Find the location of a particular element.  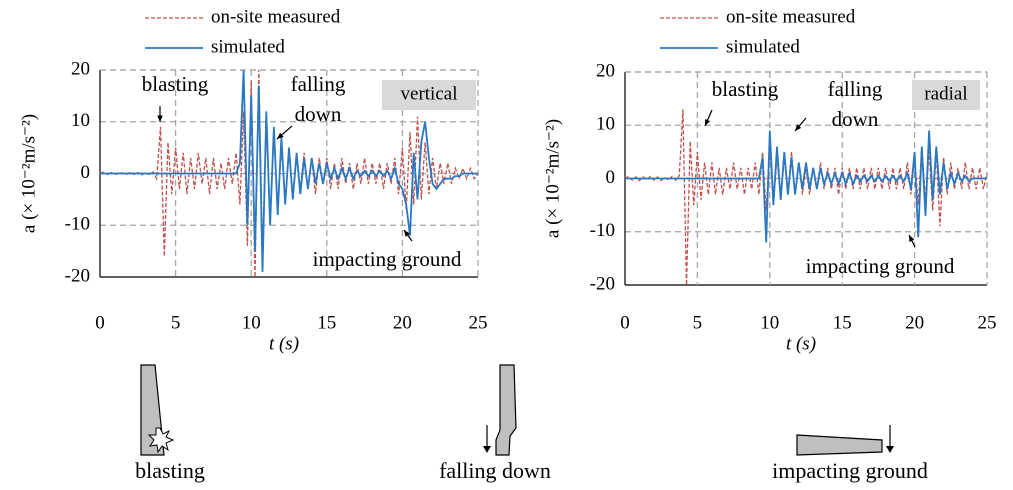

series-line is located at coordinates (806, 186).